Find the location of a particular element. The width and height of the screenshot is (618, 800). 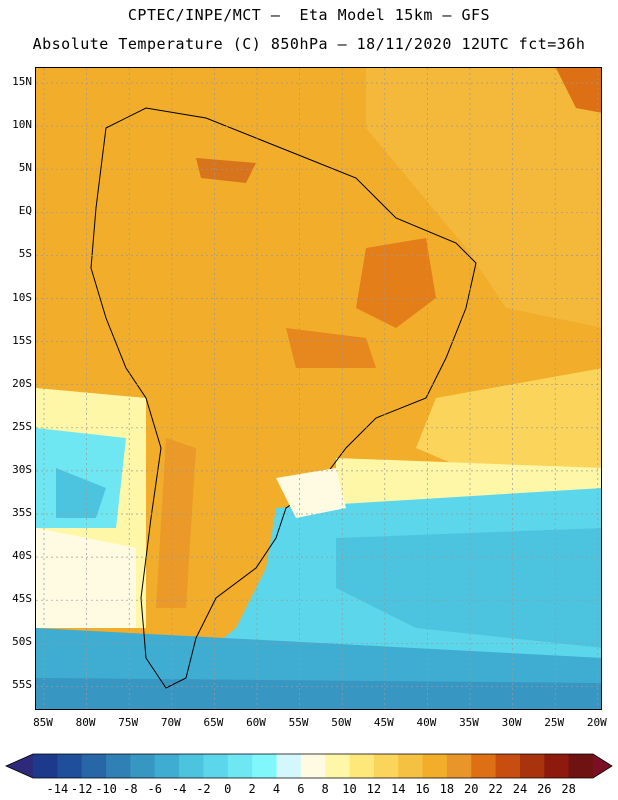

colorbar-label: 12 is located at coordinates (374, 789).